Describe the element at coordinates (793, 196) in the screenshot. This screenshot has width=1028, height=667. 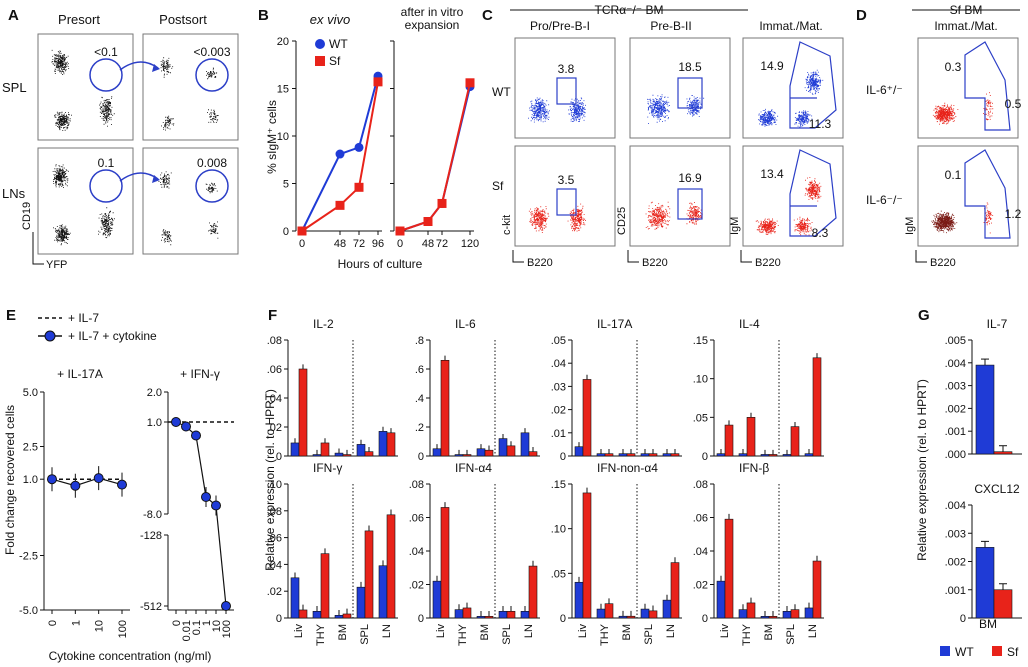
I see `flow-plot-c6` at that location.